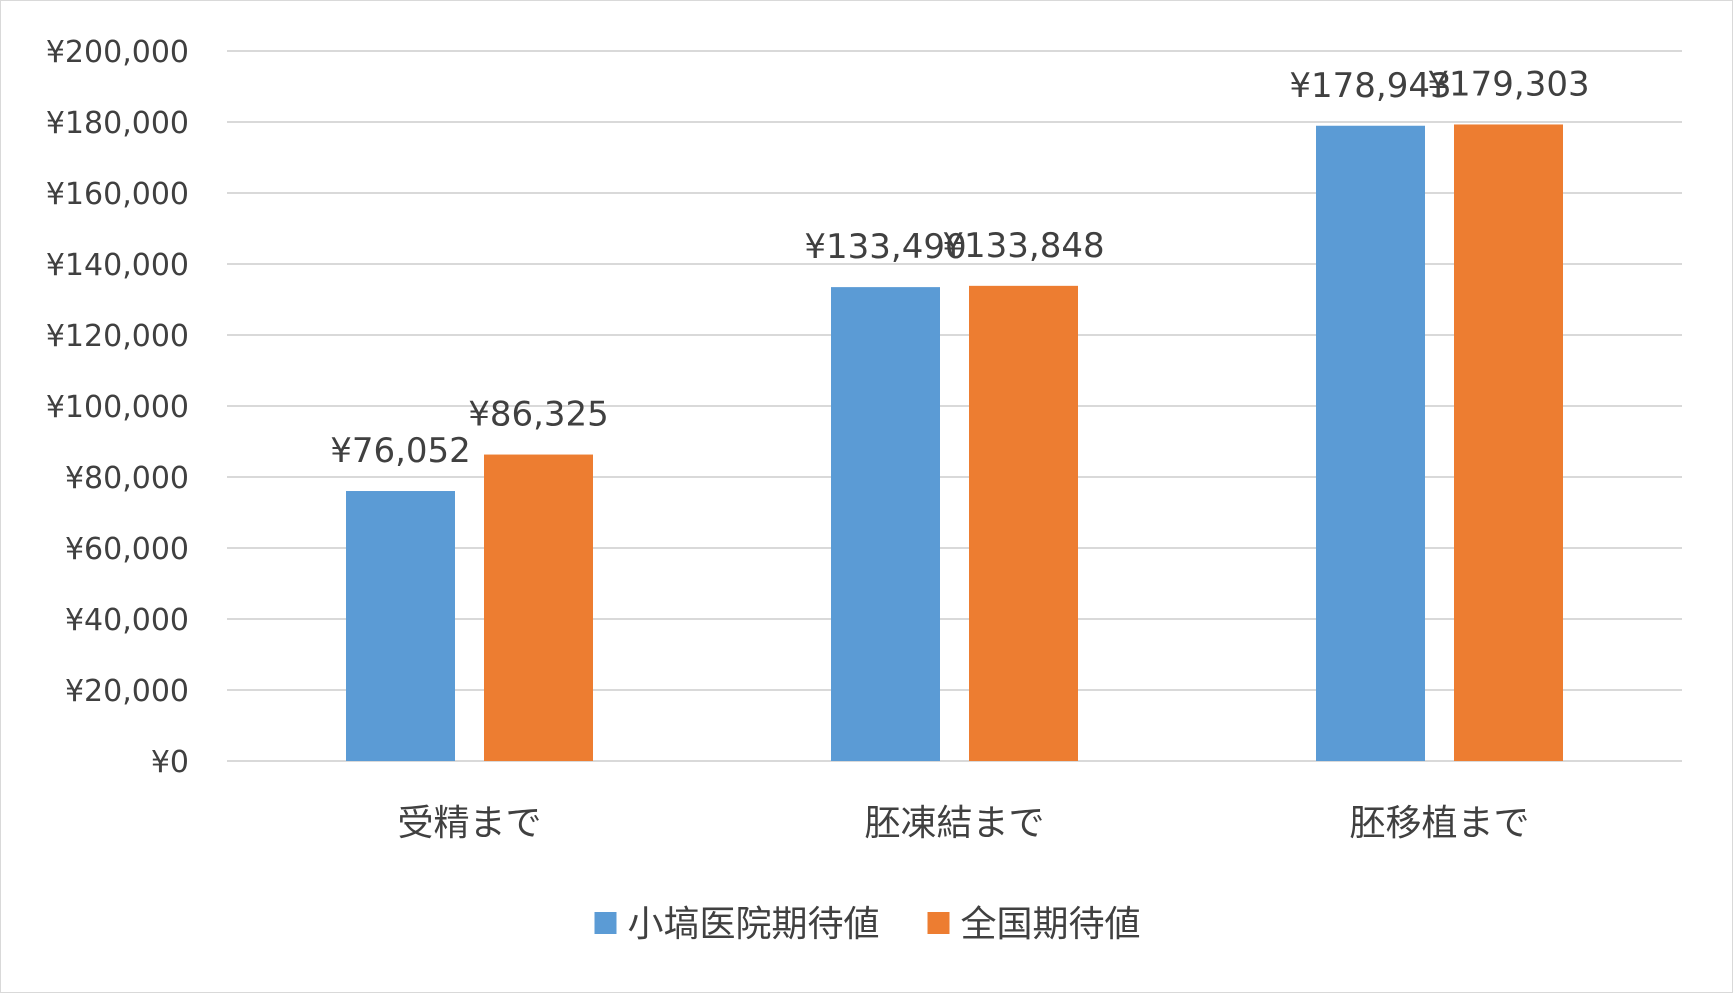  I want to click on data-label: ¥179,303, so click(1508, 84).